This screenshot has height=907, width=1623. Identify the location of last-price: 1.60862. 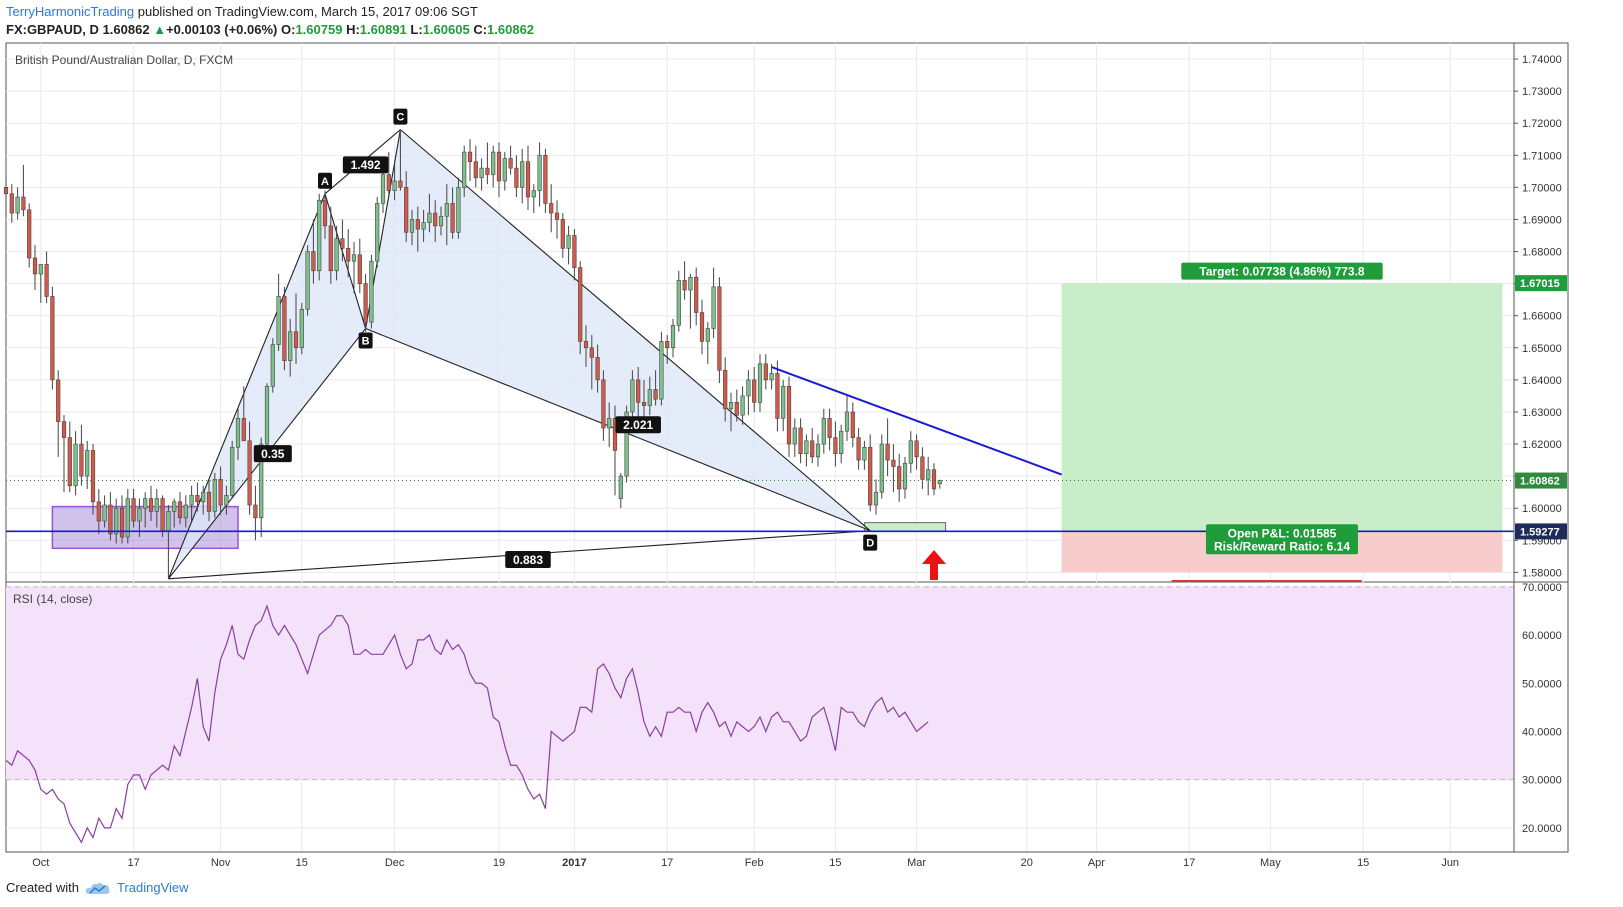
(126, 29).